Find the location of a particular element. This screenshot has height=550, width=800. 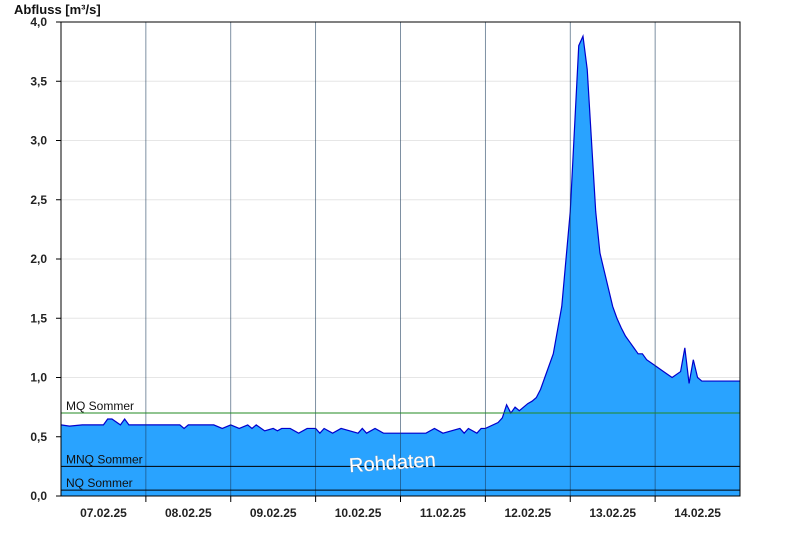

reference-lines: MQ Sommer MNQ Sommer NQ Sommer is located at coordinates (400, 445).